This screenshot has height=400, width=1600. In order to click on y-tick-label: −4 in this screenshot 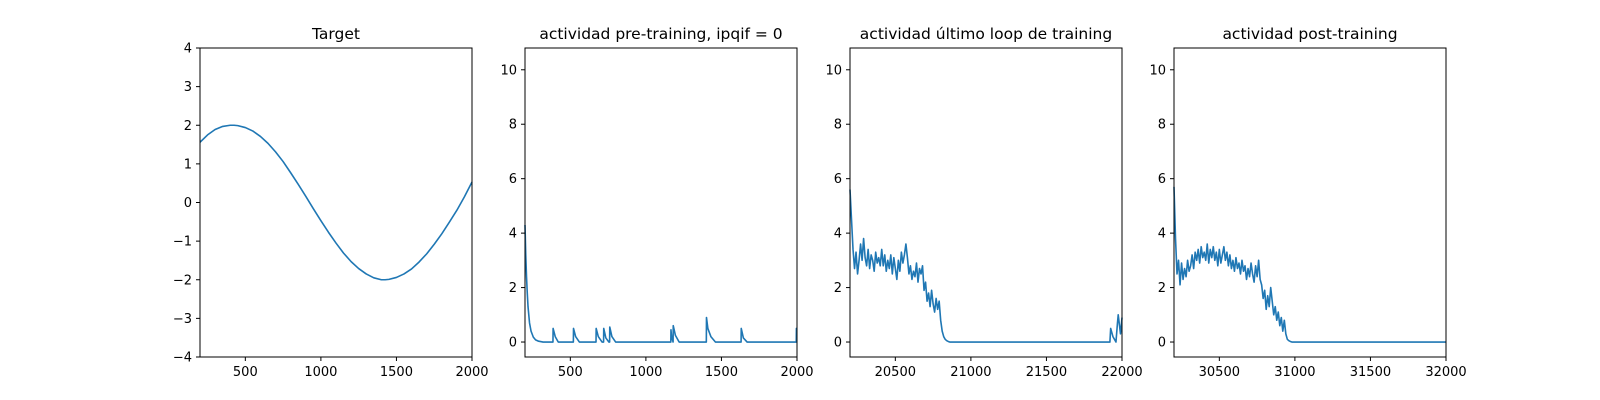, I will do `click(182, 358)`.